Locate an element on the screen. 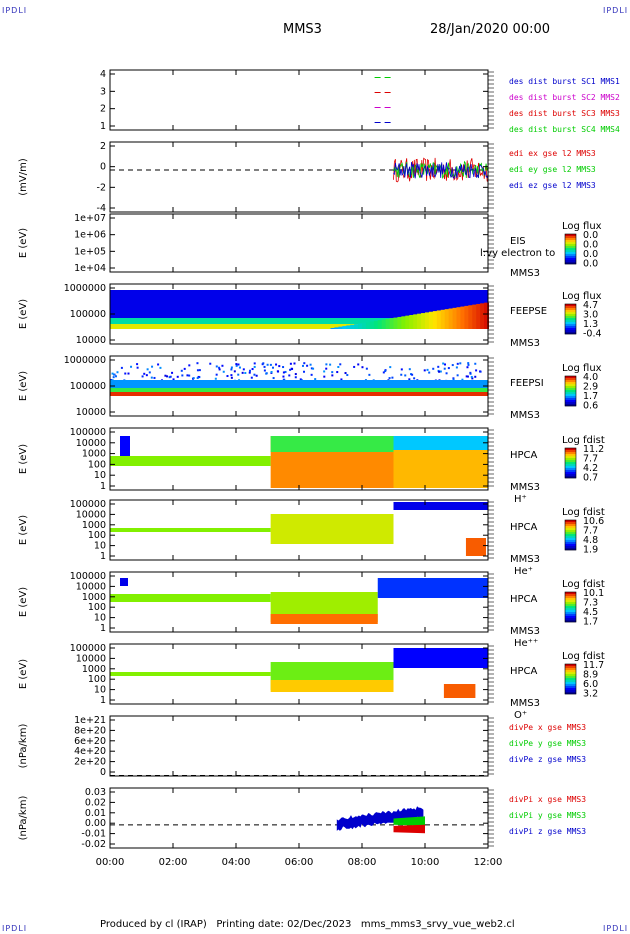 This screenshot has height=934, width=630. panel6-ylabel: E (eV) is located at coordinates (23, 459).